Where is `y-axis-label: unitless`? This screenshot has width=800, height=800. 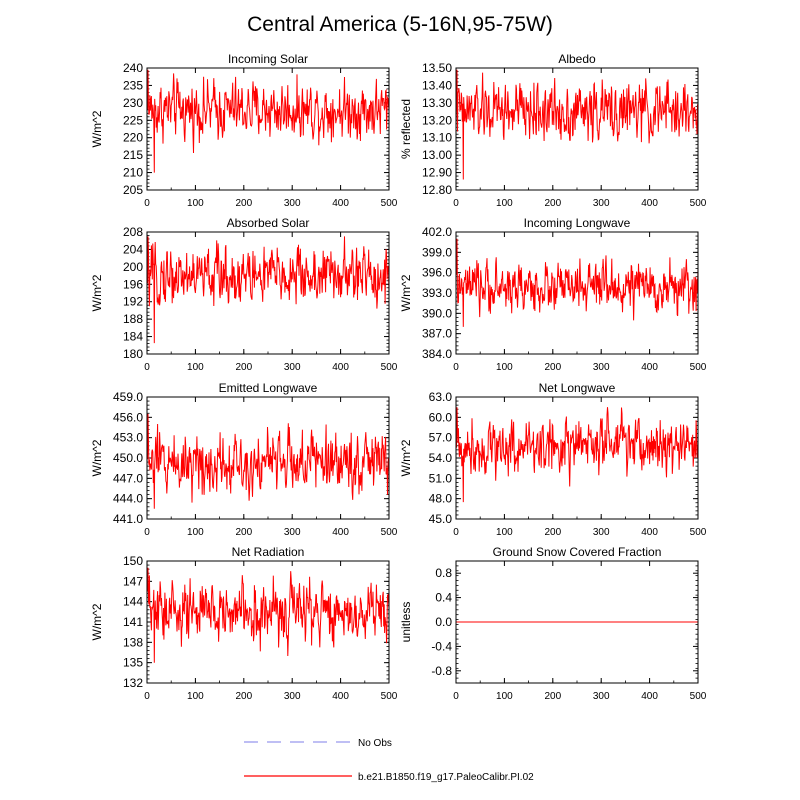 y-axis-label: unitless is located at coordinates (406, 622).